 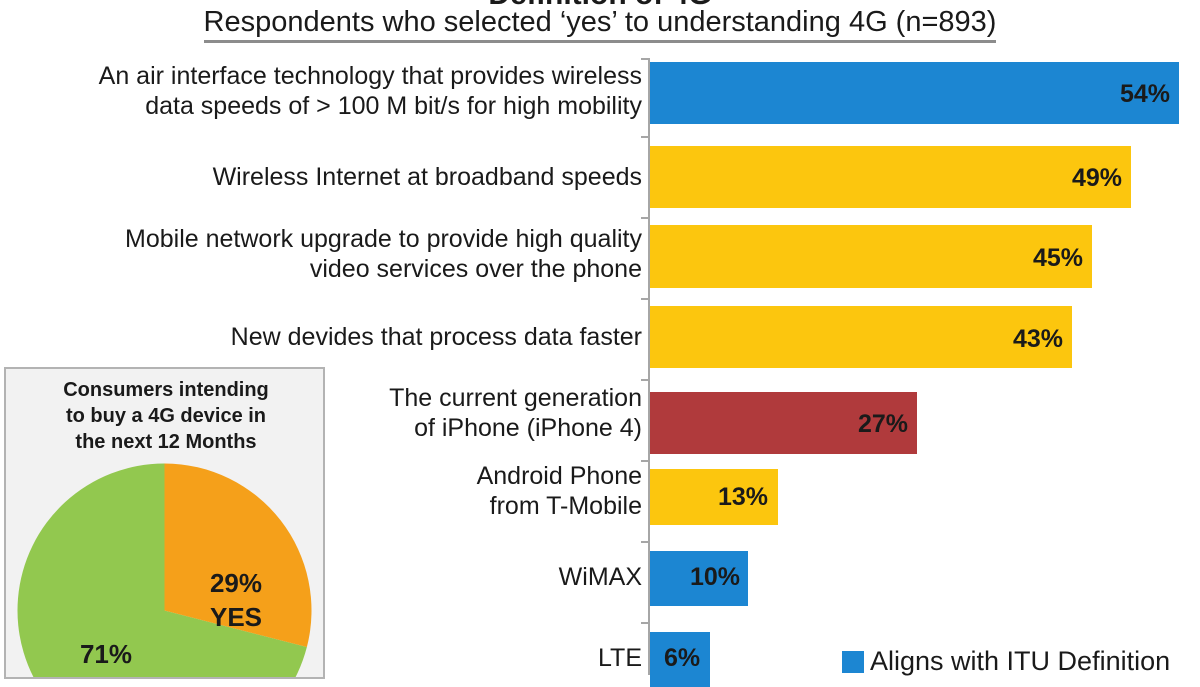 What do you see at coordinates (427, 177) in the screenshot?
I see `bar-category-label-line: Wireless Internet at broadband speeds` at bounding box center [427, 177].